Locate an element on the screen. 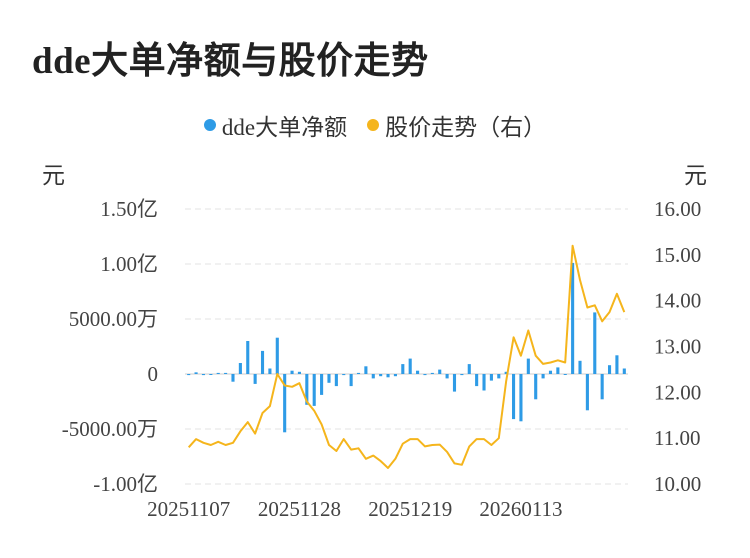  left-tick-label: 1.00亿 is located at coordinates (129, 264).